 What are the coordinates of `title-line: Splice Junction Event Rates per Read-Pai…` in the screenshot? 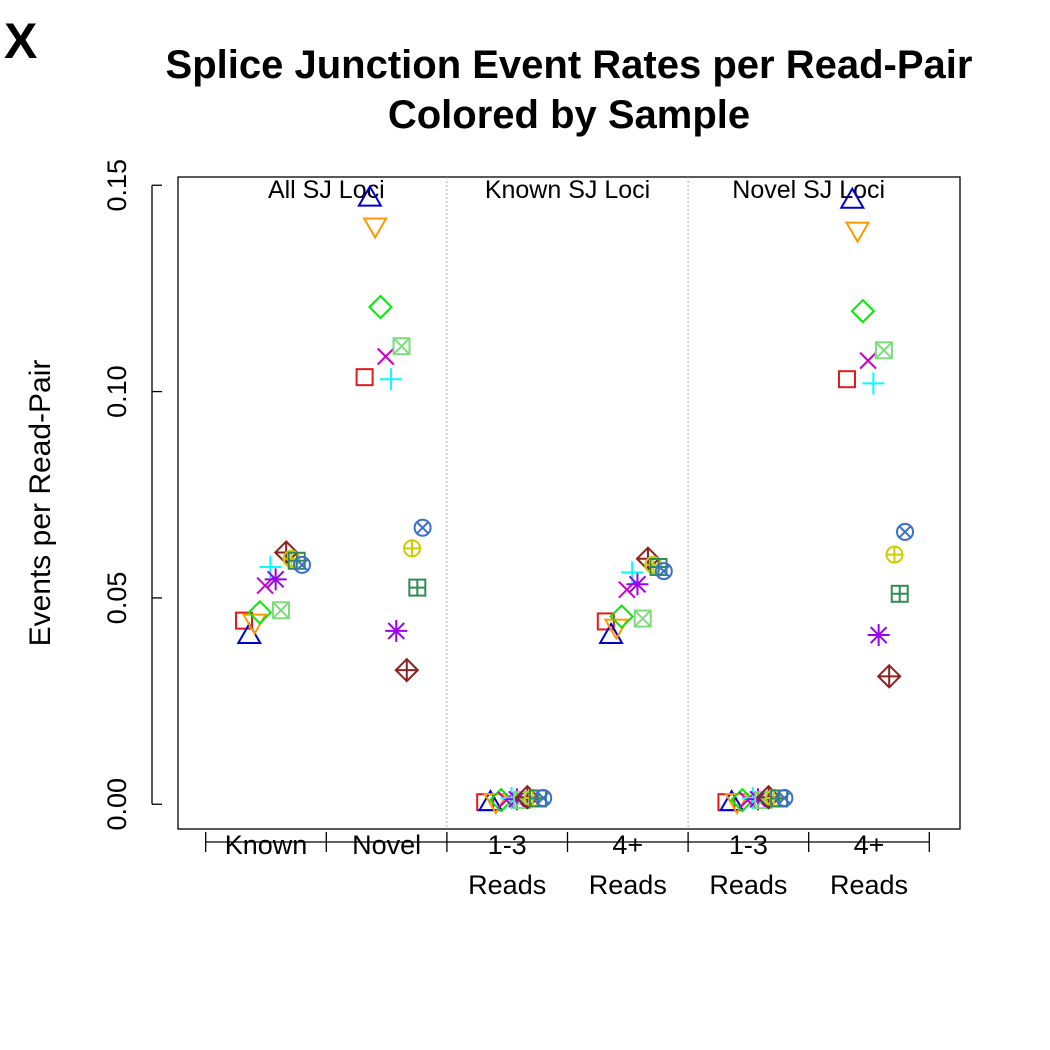 It's located at (569, 65).